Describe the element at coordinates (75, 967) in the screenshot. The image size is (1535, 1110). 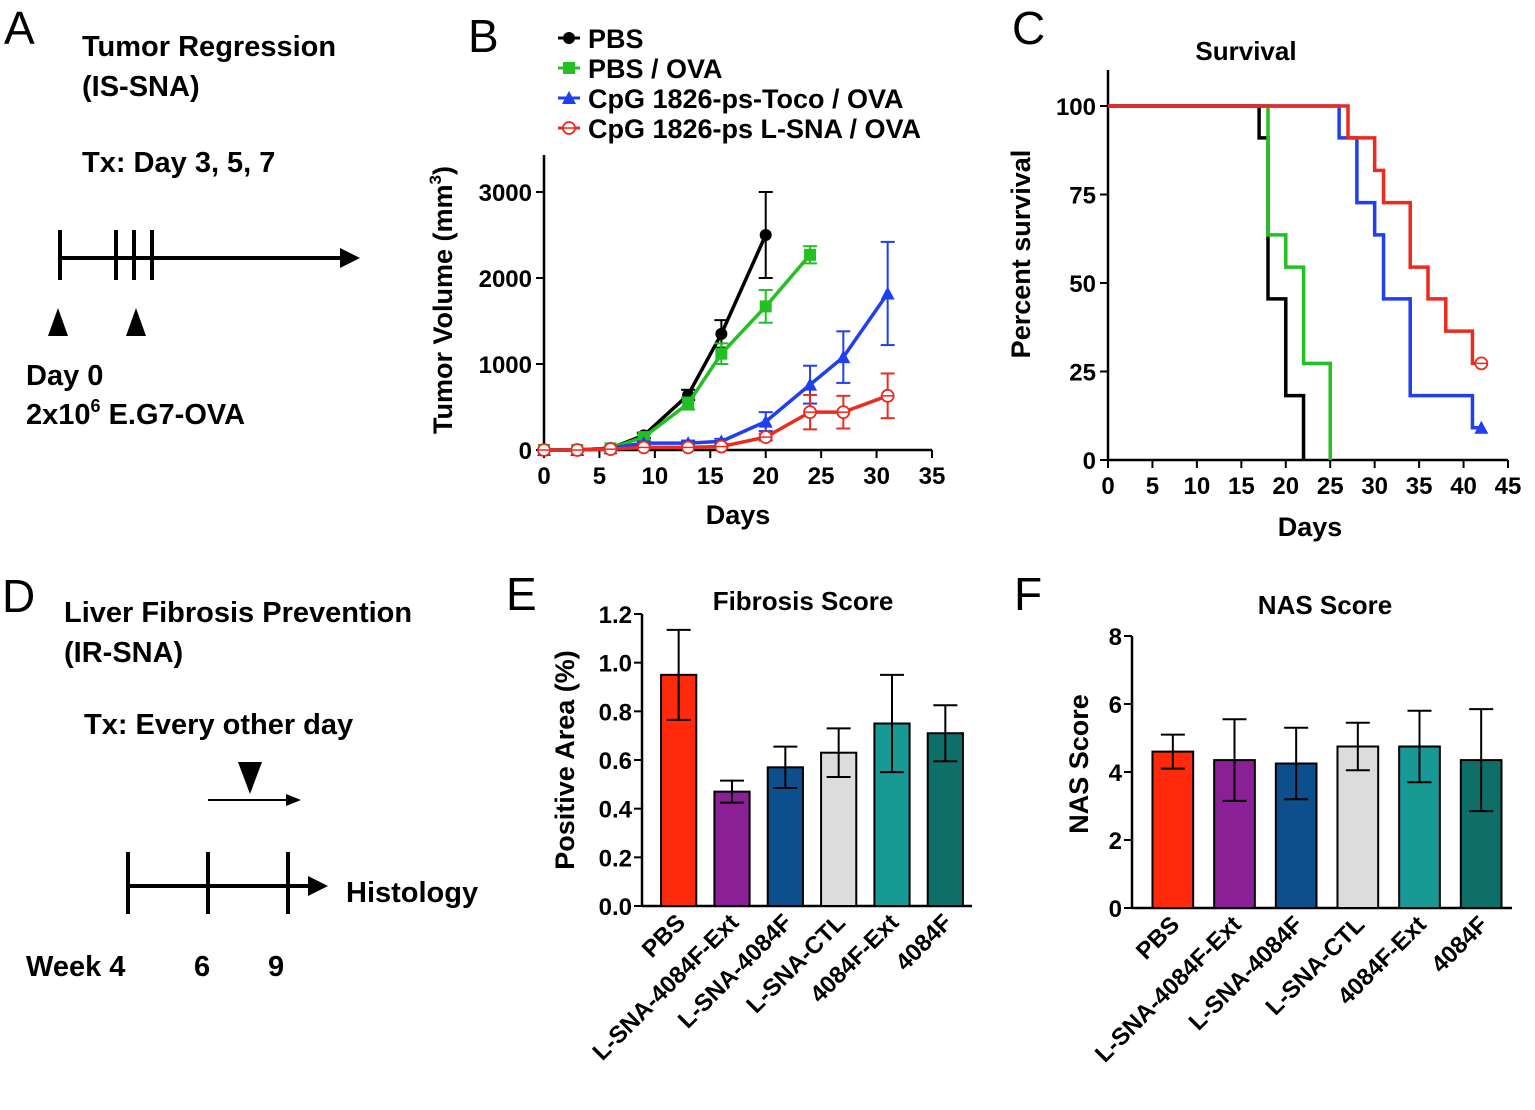
I see `panel-d-week-label: Week 4` at that location.